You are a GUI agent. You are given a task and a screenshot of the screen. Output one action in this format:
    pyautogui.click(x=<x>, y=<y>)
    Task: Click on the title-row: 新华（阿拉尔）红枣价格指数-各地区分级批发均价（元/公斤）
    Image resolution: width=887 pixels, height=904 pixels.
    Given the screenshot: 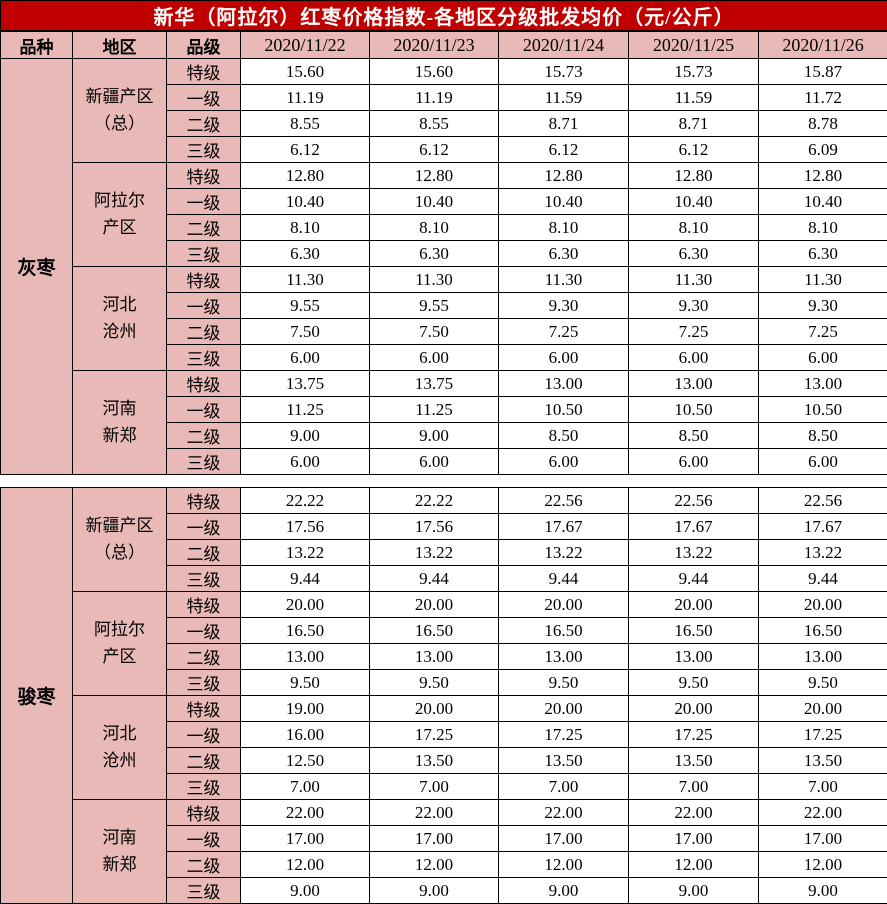 What is the action you would take?
    pyautogui.click(x=444, y=16)
    